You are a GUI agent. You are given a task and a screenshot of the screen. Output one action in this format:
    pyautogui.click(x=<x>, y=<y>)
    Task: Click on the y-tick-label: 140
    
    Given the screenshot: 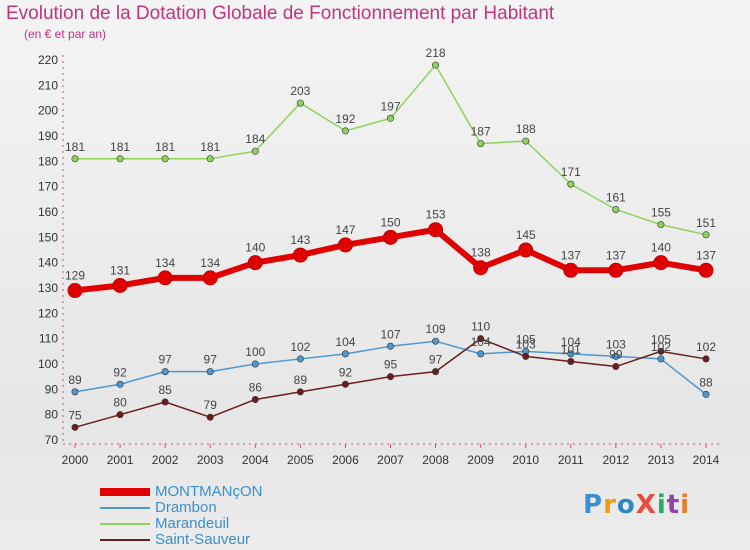 What is the action you would take?
    pyautogui.click(x=48, y=263)
    